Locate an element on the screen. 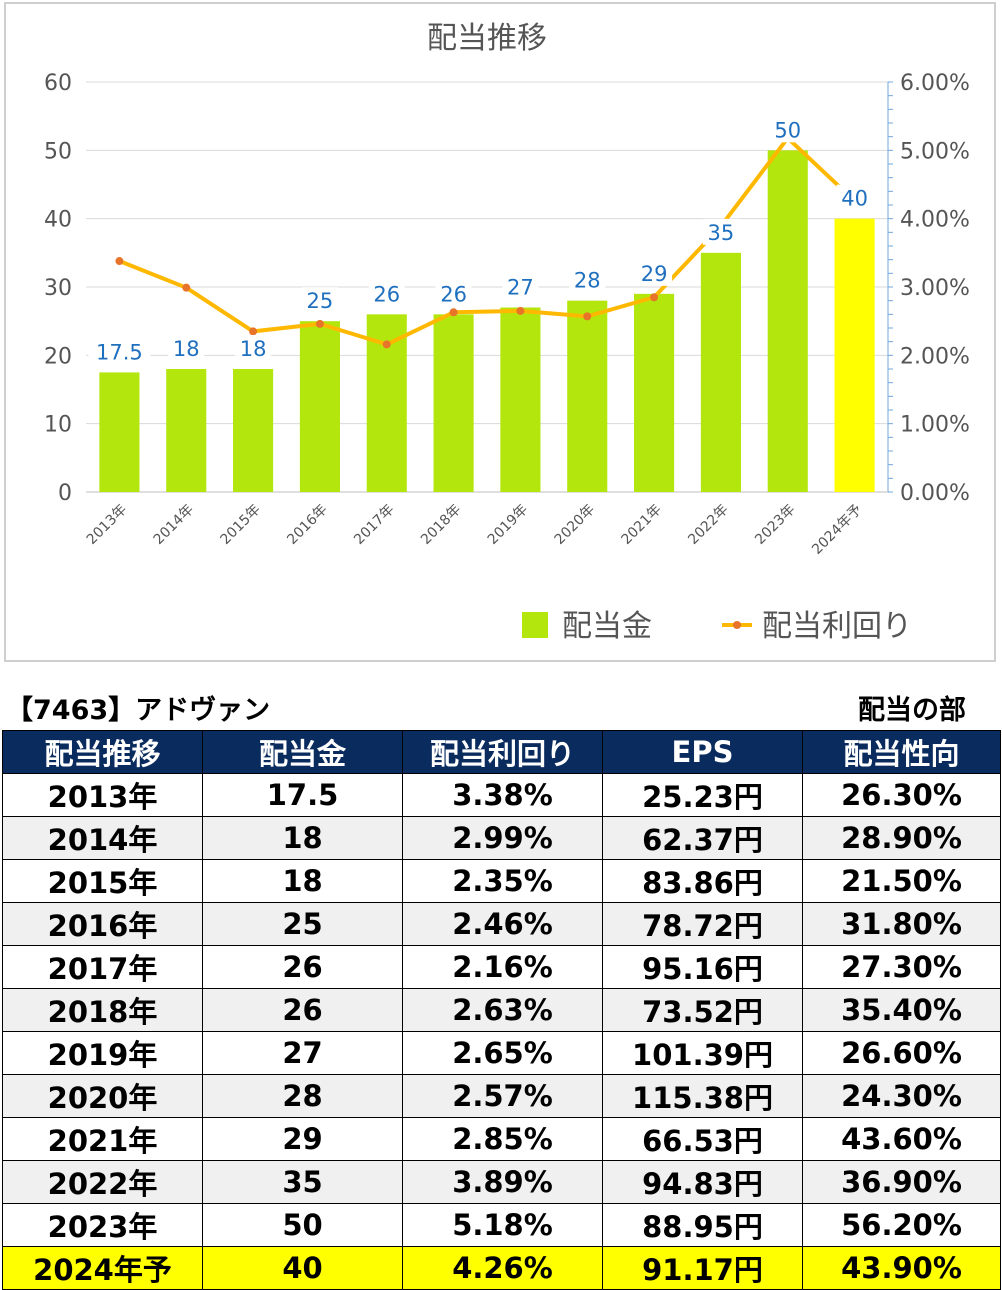  cell-year: 2022年 is located at coordinates (102, 1182).